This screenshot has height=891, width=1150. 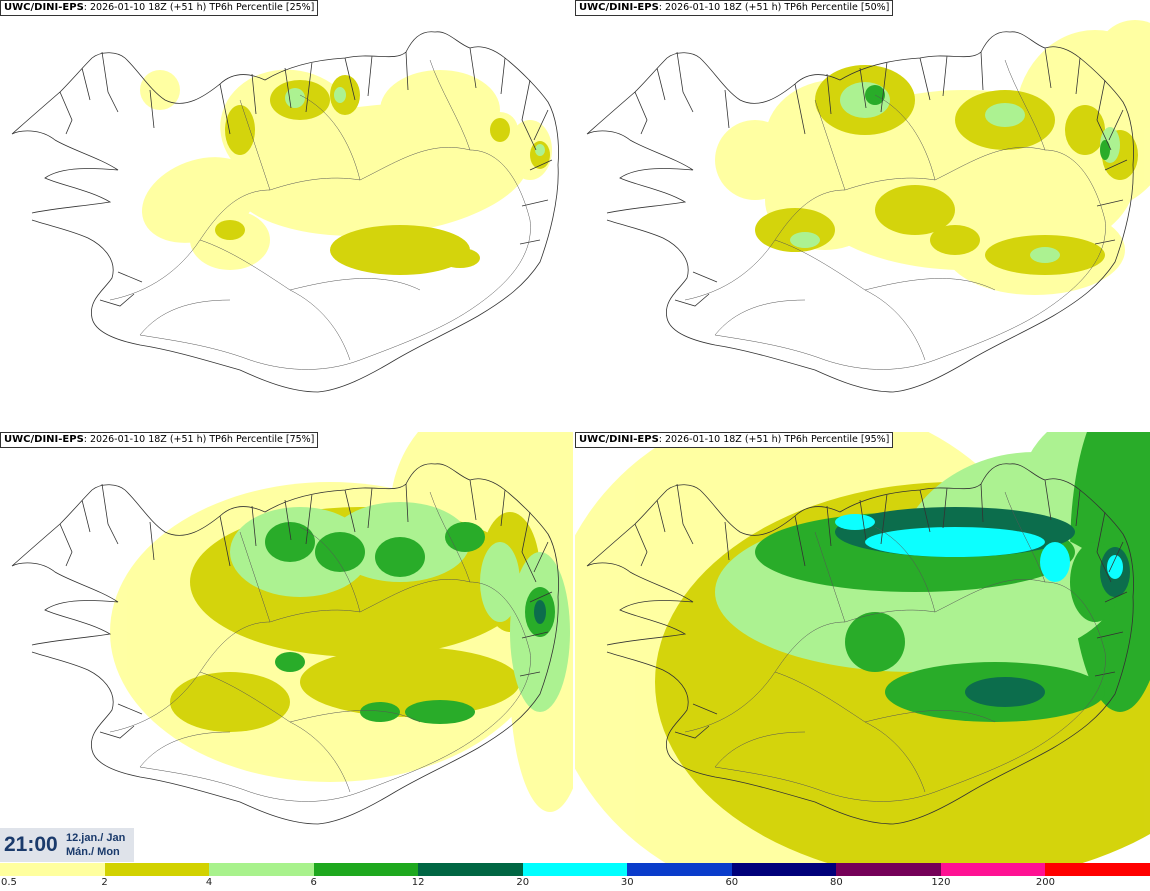 What do you see at coordinates (732, 882) in the screenshot?
I see `legend-tick-label: 60` at bounding box center [732, 882].